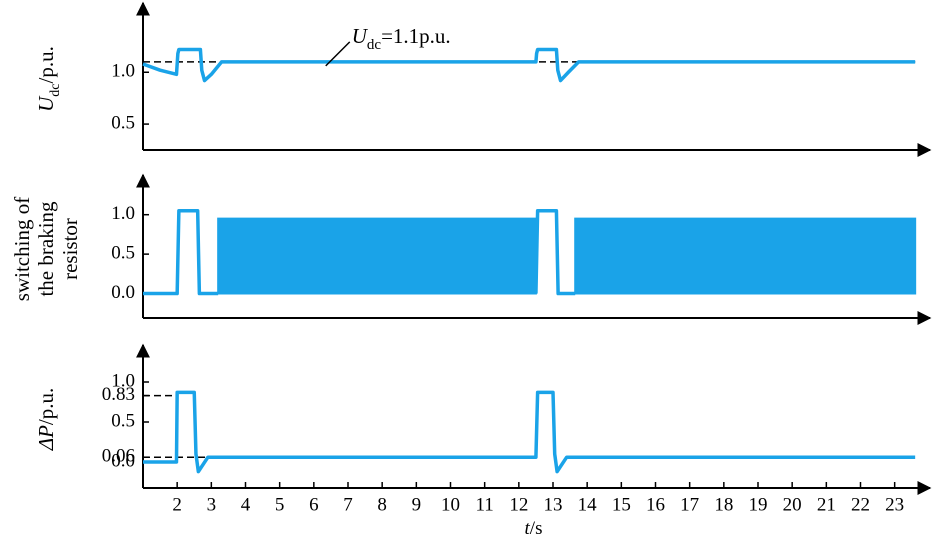  I want to click on x-tick-label: 20, so click(792, 504).